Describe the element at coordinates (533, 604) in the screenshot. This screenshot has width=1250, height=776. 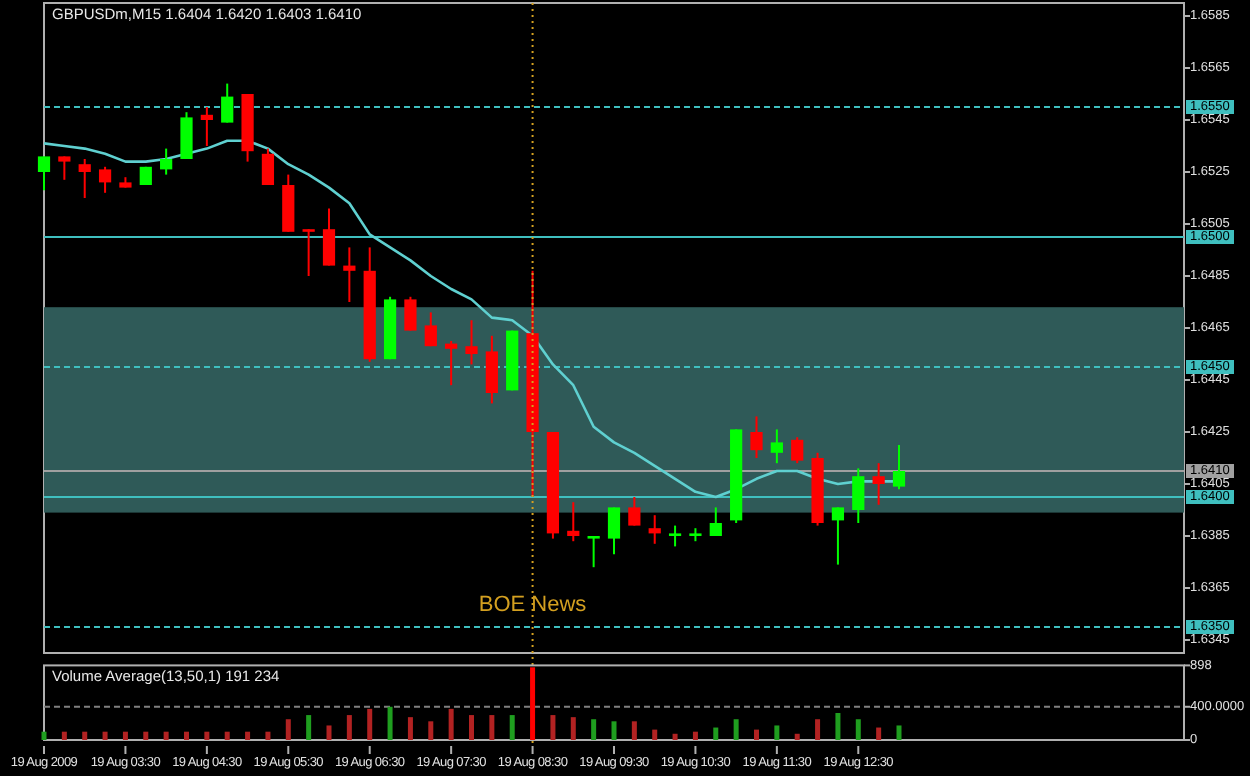
I see `ref-line-label: BOE News` at that location.